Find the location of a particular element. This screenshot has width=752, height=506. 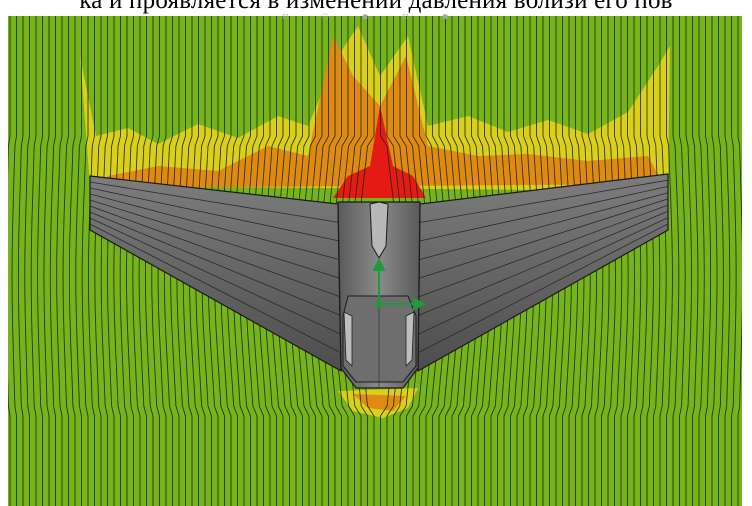

viewer-toolbar: ▫ ◌ ▪ ▫ ▪ is located at coordinates (395, 17).